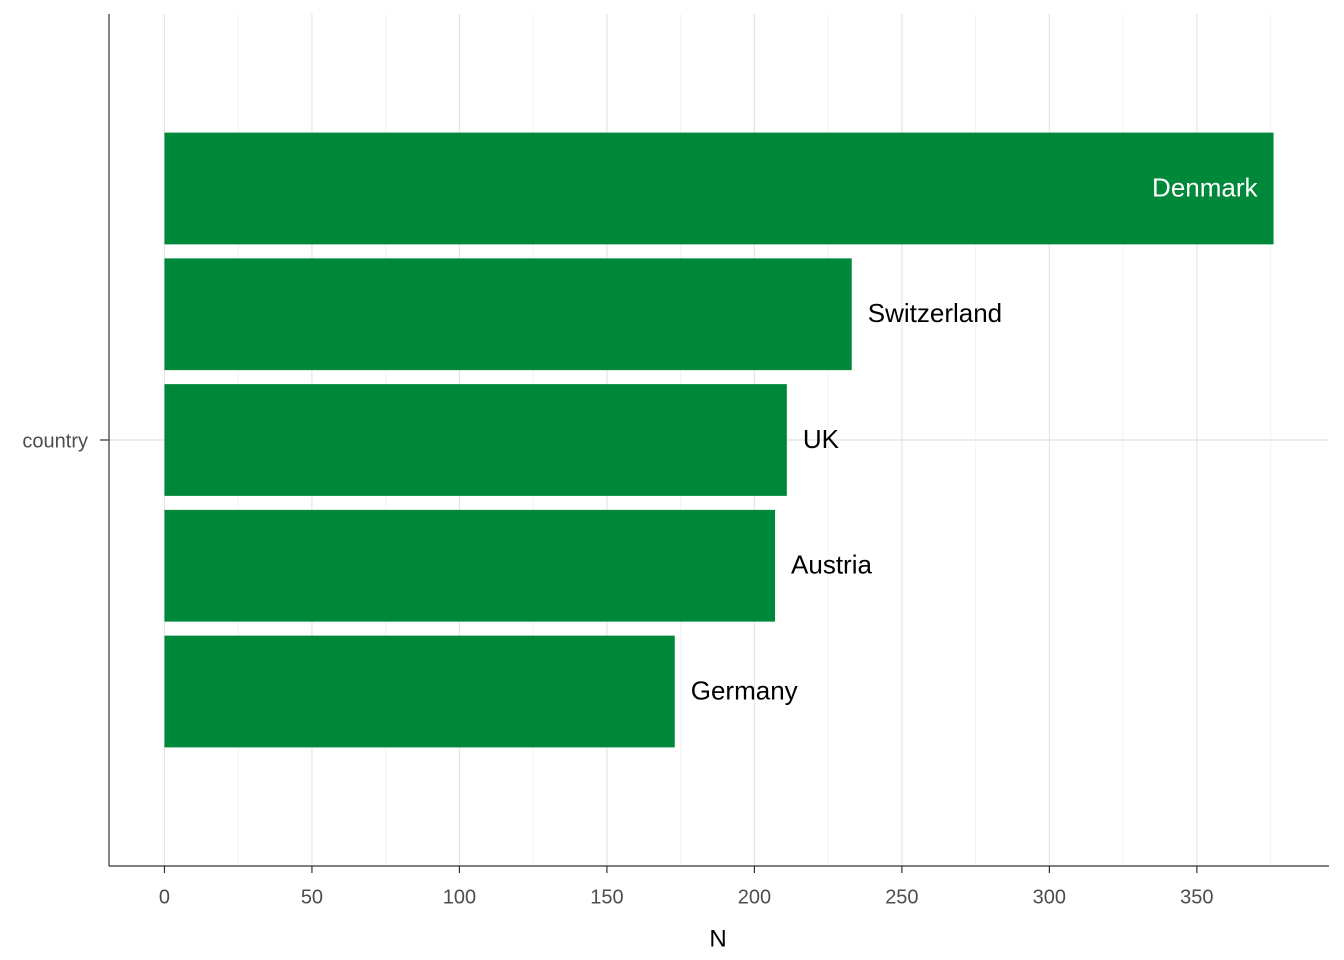 The width and height of the screenshot is (1344, 960). I want to click on x-tick-label: 350, so click(1196, 897).